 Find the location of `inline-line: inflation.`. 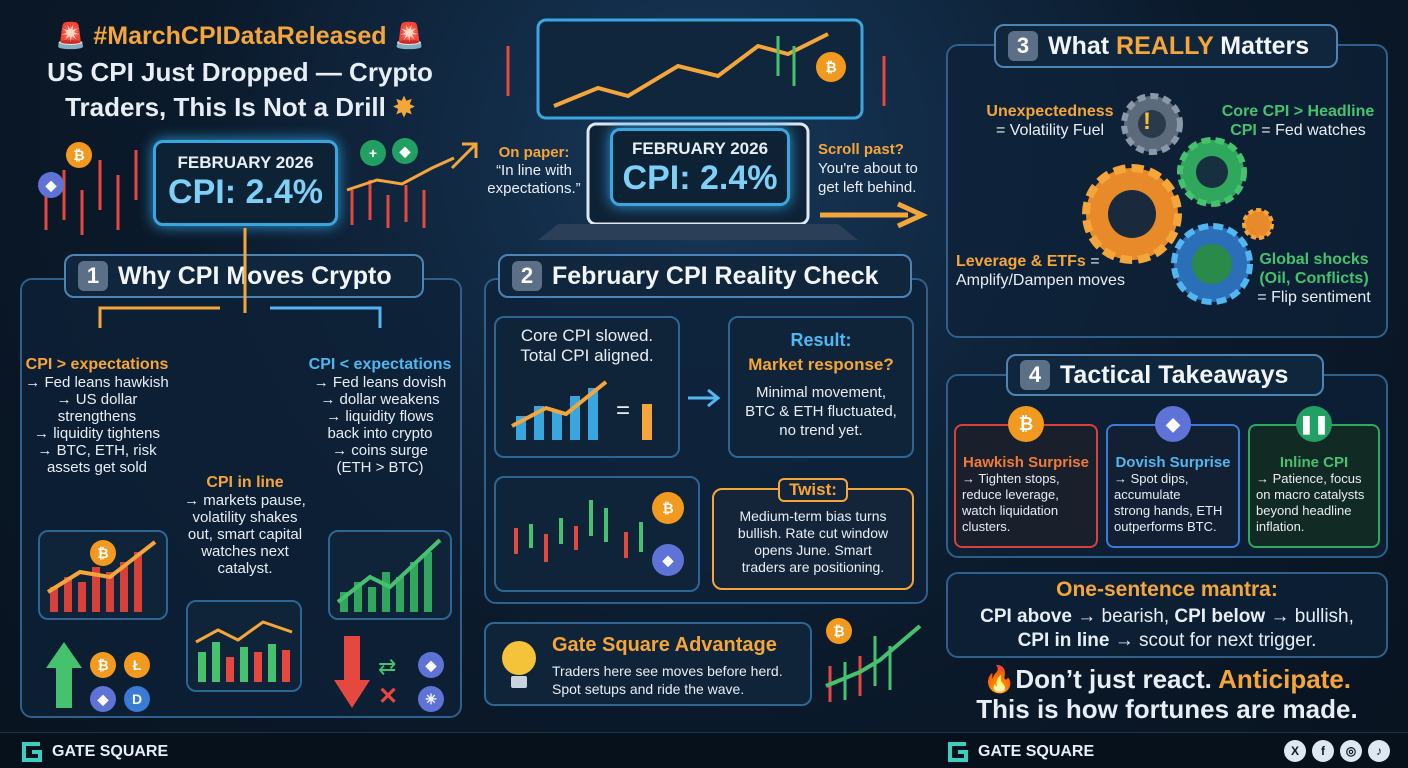

inline-line: inflation. is located at coordinates (1280, 526).